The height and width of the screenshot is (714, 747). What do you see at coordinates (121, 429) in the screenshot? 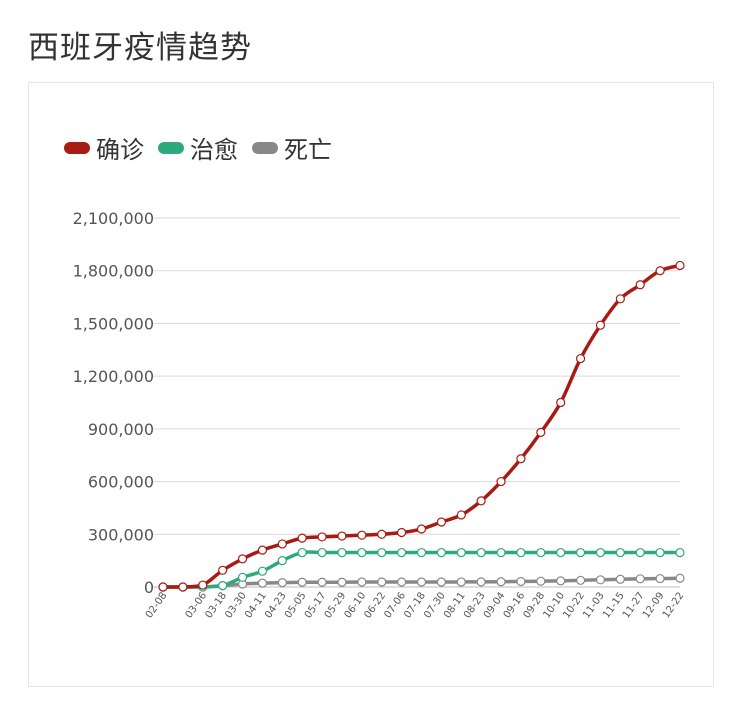
I see `y-tick-label: 900,000` at bounding box center [121, 429].